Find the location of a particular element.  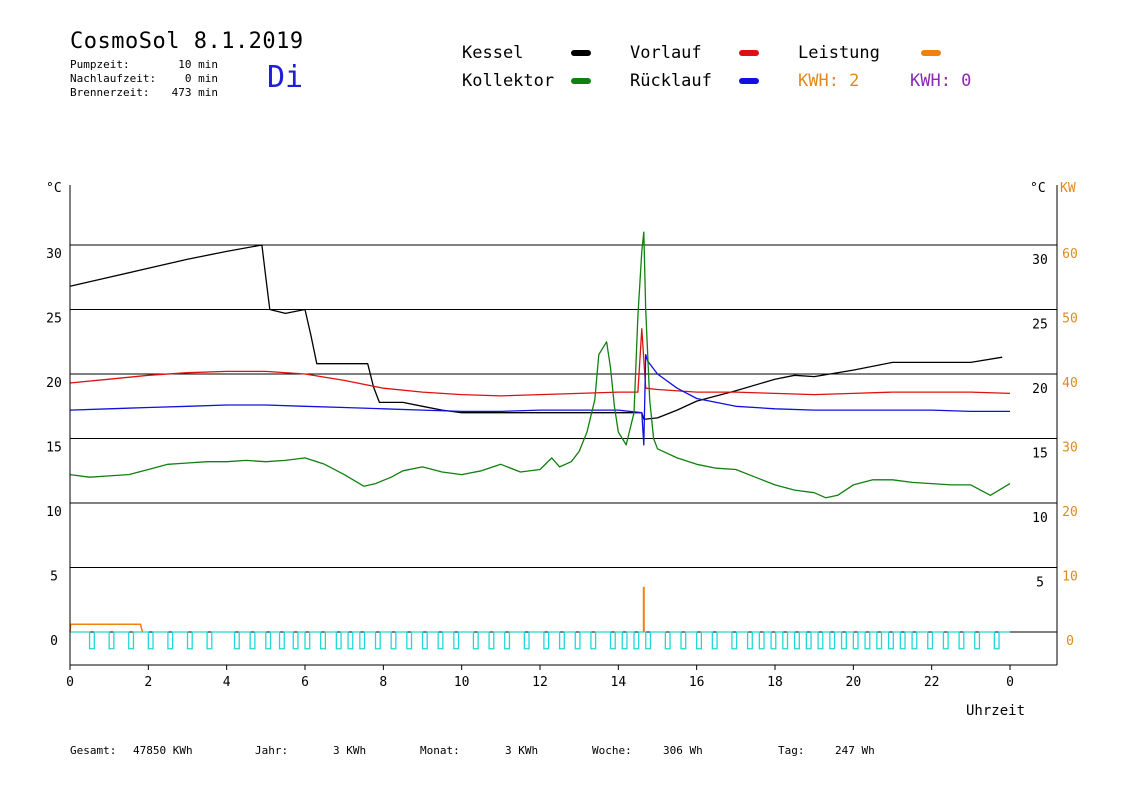

x-tick-label: 10 is located at coordinates (462, 682).